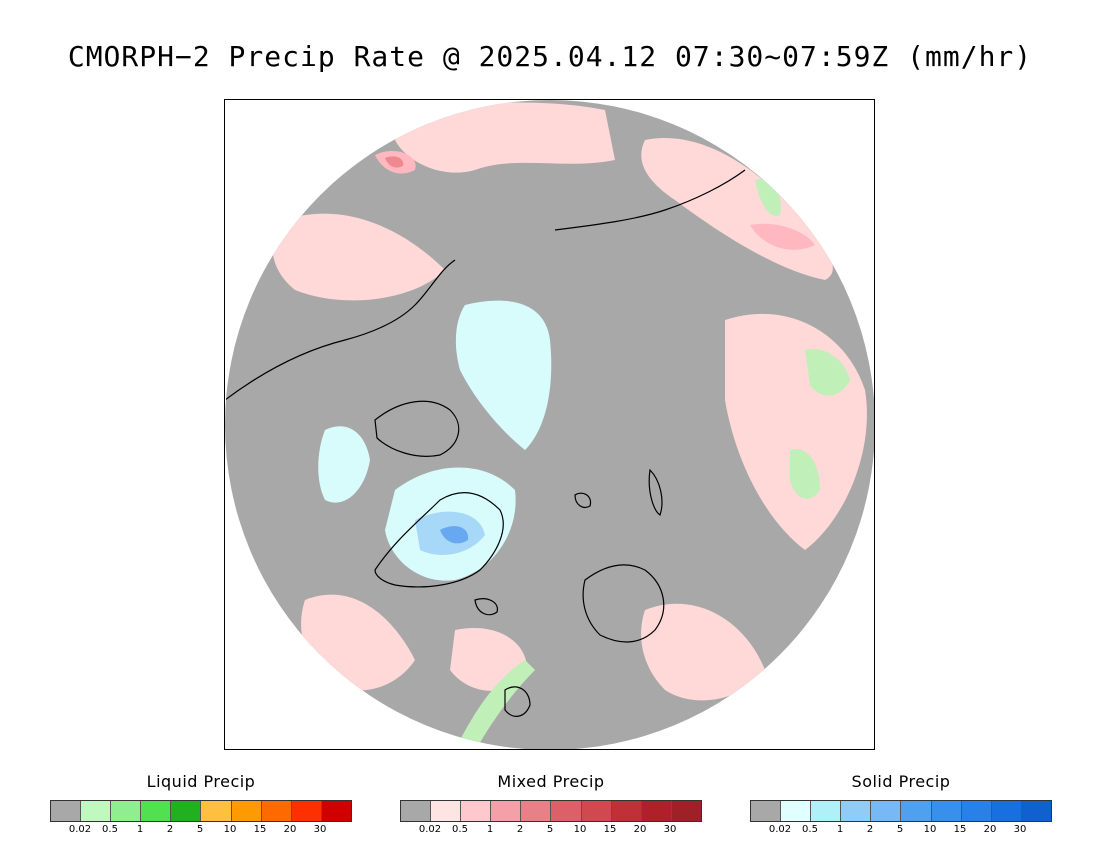 The width and height of the screenshot is (1100, 850). I want to click on legend-solid-tick-0: 0.02, so click(780, 829).